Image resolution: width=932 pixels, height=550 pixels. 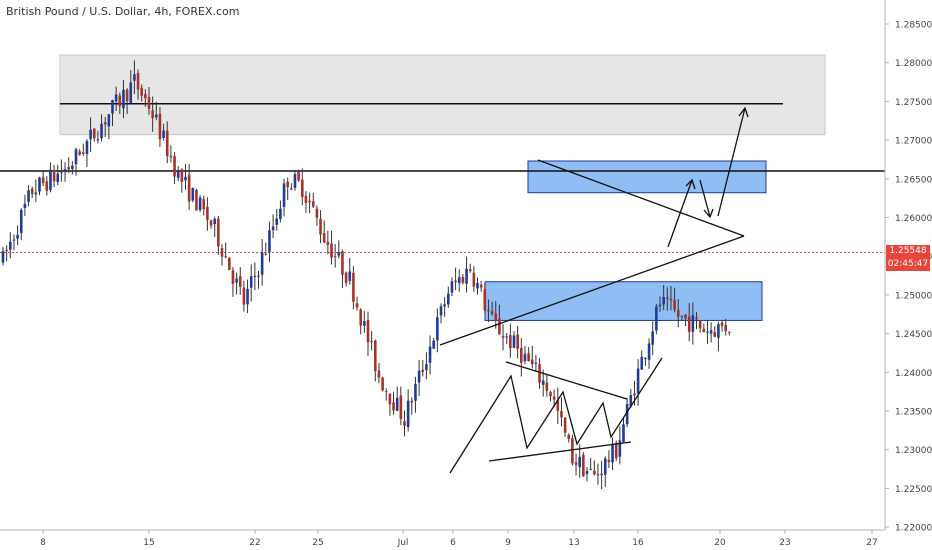 I want to click on price-tick-label: 1.23000, so click(x=913, y=451).